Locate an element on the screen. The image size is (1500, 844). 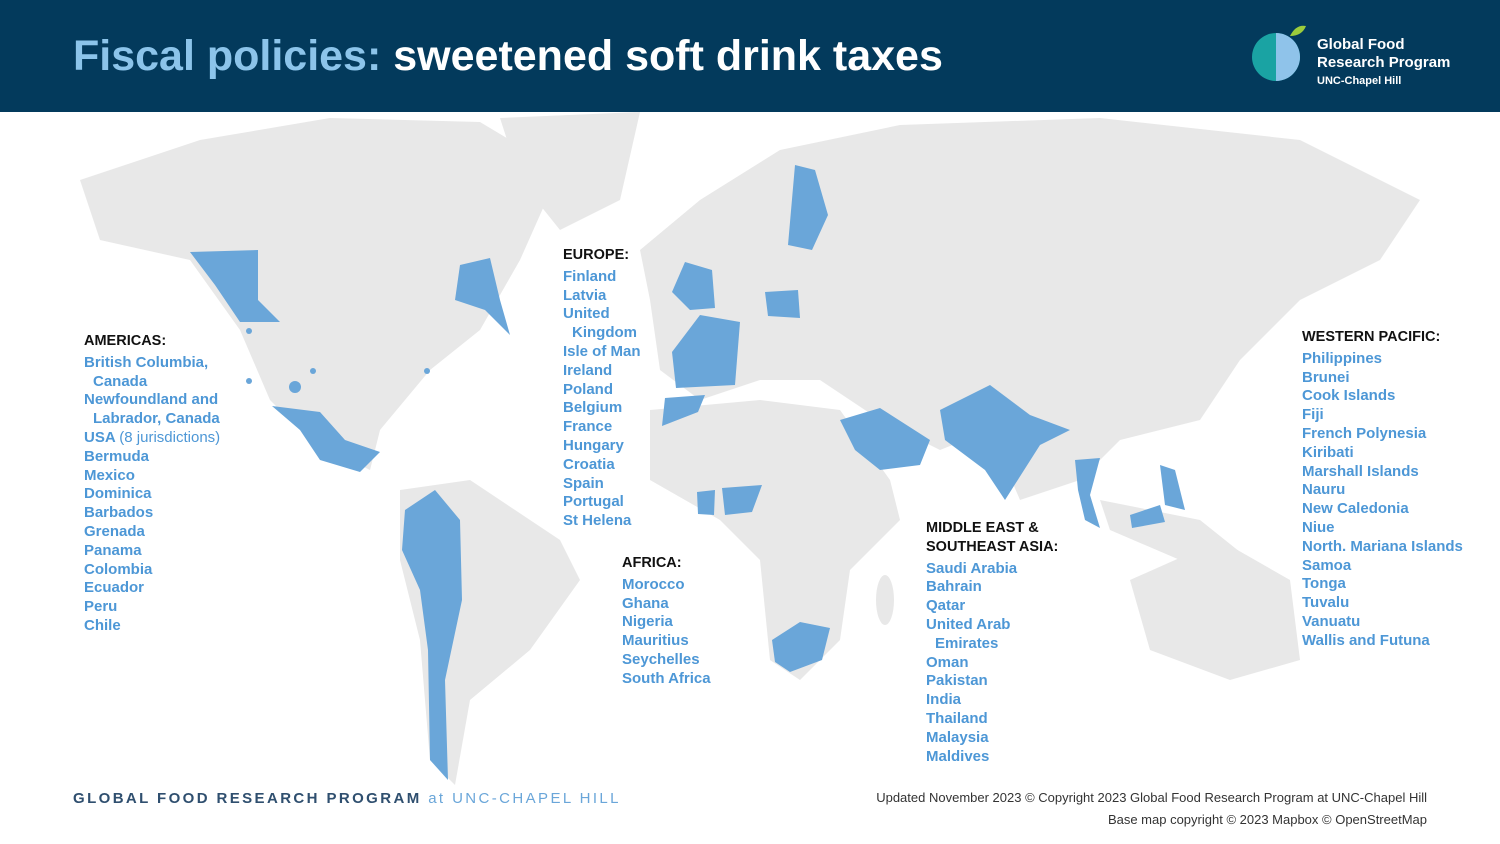
region-heading: WESTERN PACIFIC: is located at coordinates (1371, 337).